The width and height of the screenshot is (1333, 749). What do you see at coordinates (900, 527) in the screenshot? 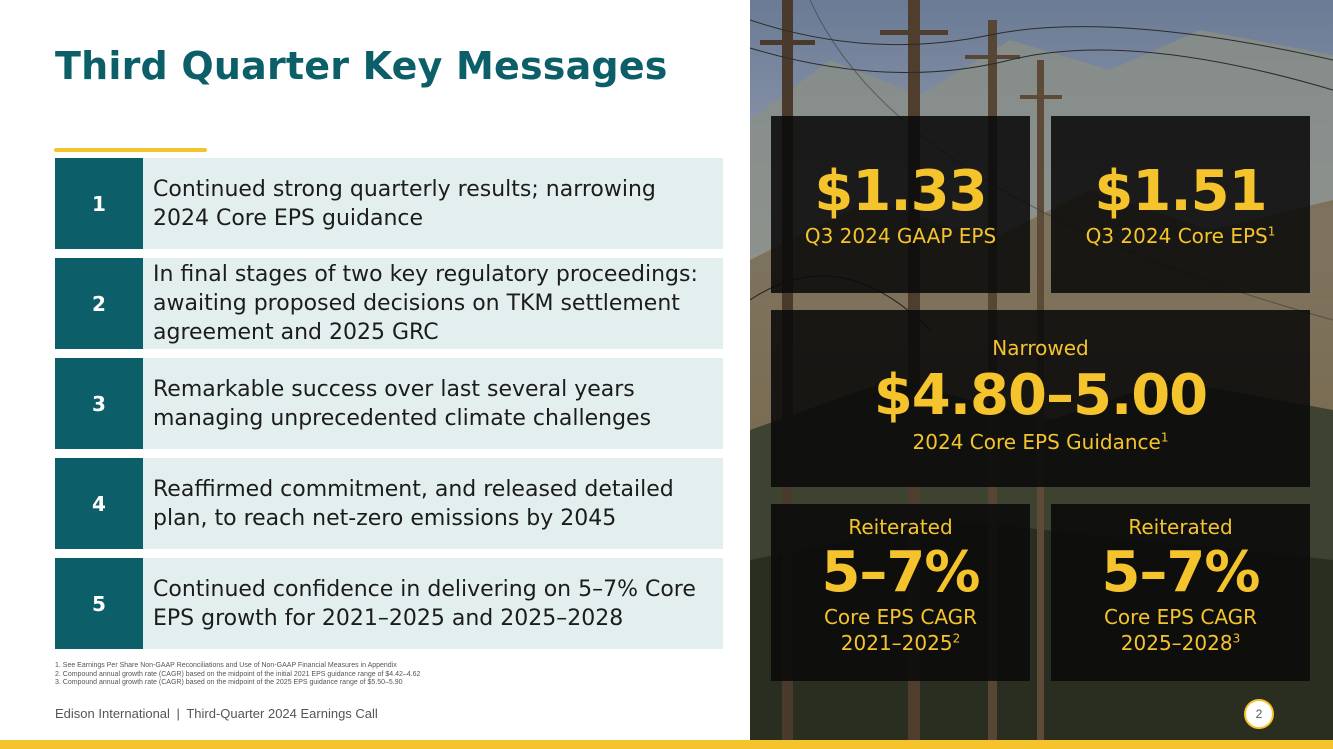
I see `cagr-2021-2025-status: Reiterated` at bounding box center [900, 527].